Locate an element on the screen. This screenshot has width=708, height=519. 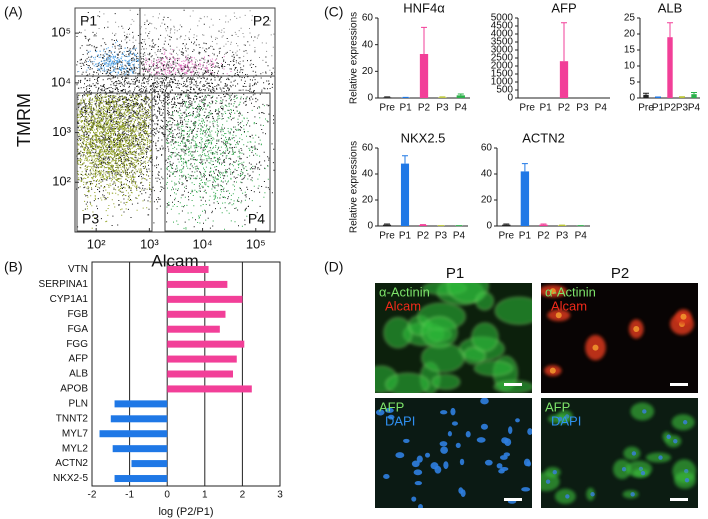
panel-label: (C) is located at coordinates (333, 12).